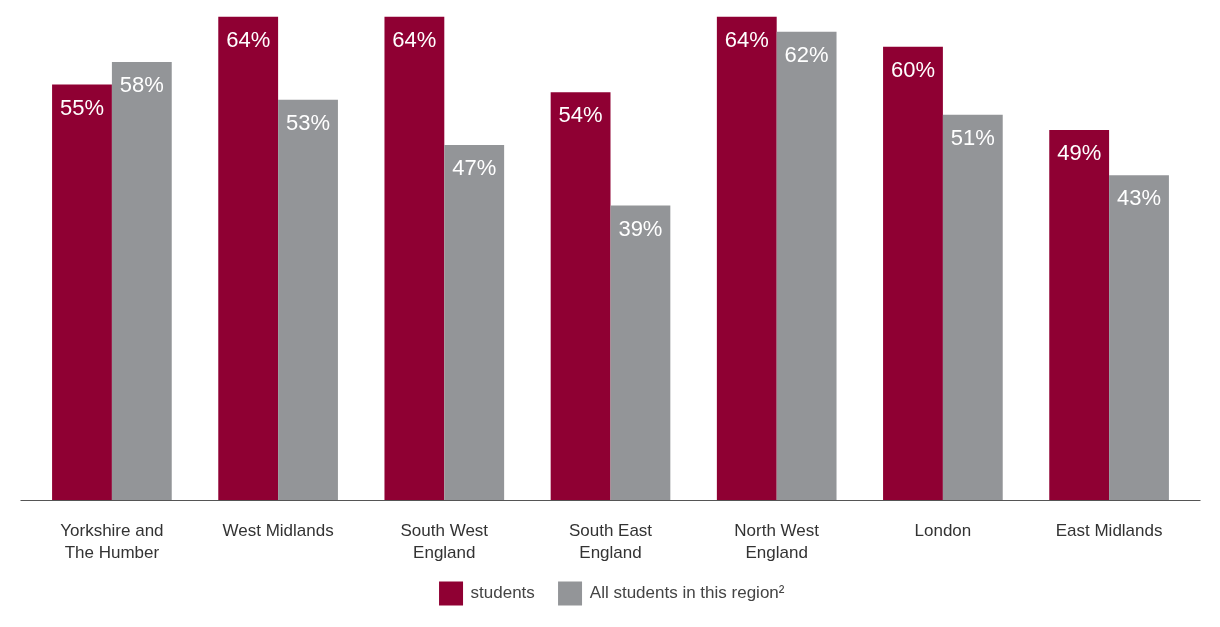 The width and height of the screenshot is (1220, 627). What do you see at coordinates (913, 69) in the screenshot?
I see `data-label: 60%` at bounding box center [913, 69].